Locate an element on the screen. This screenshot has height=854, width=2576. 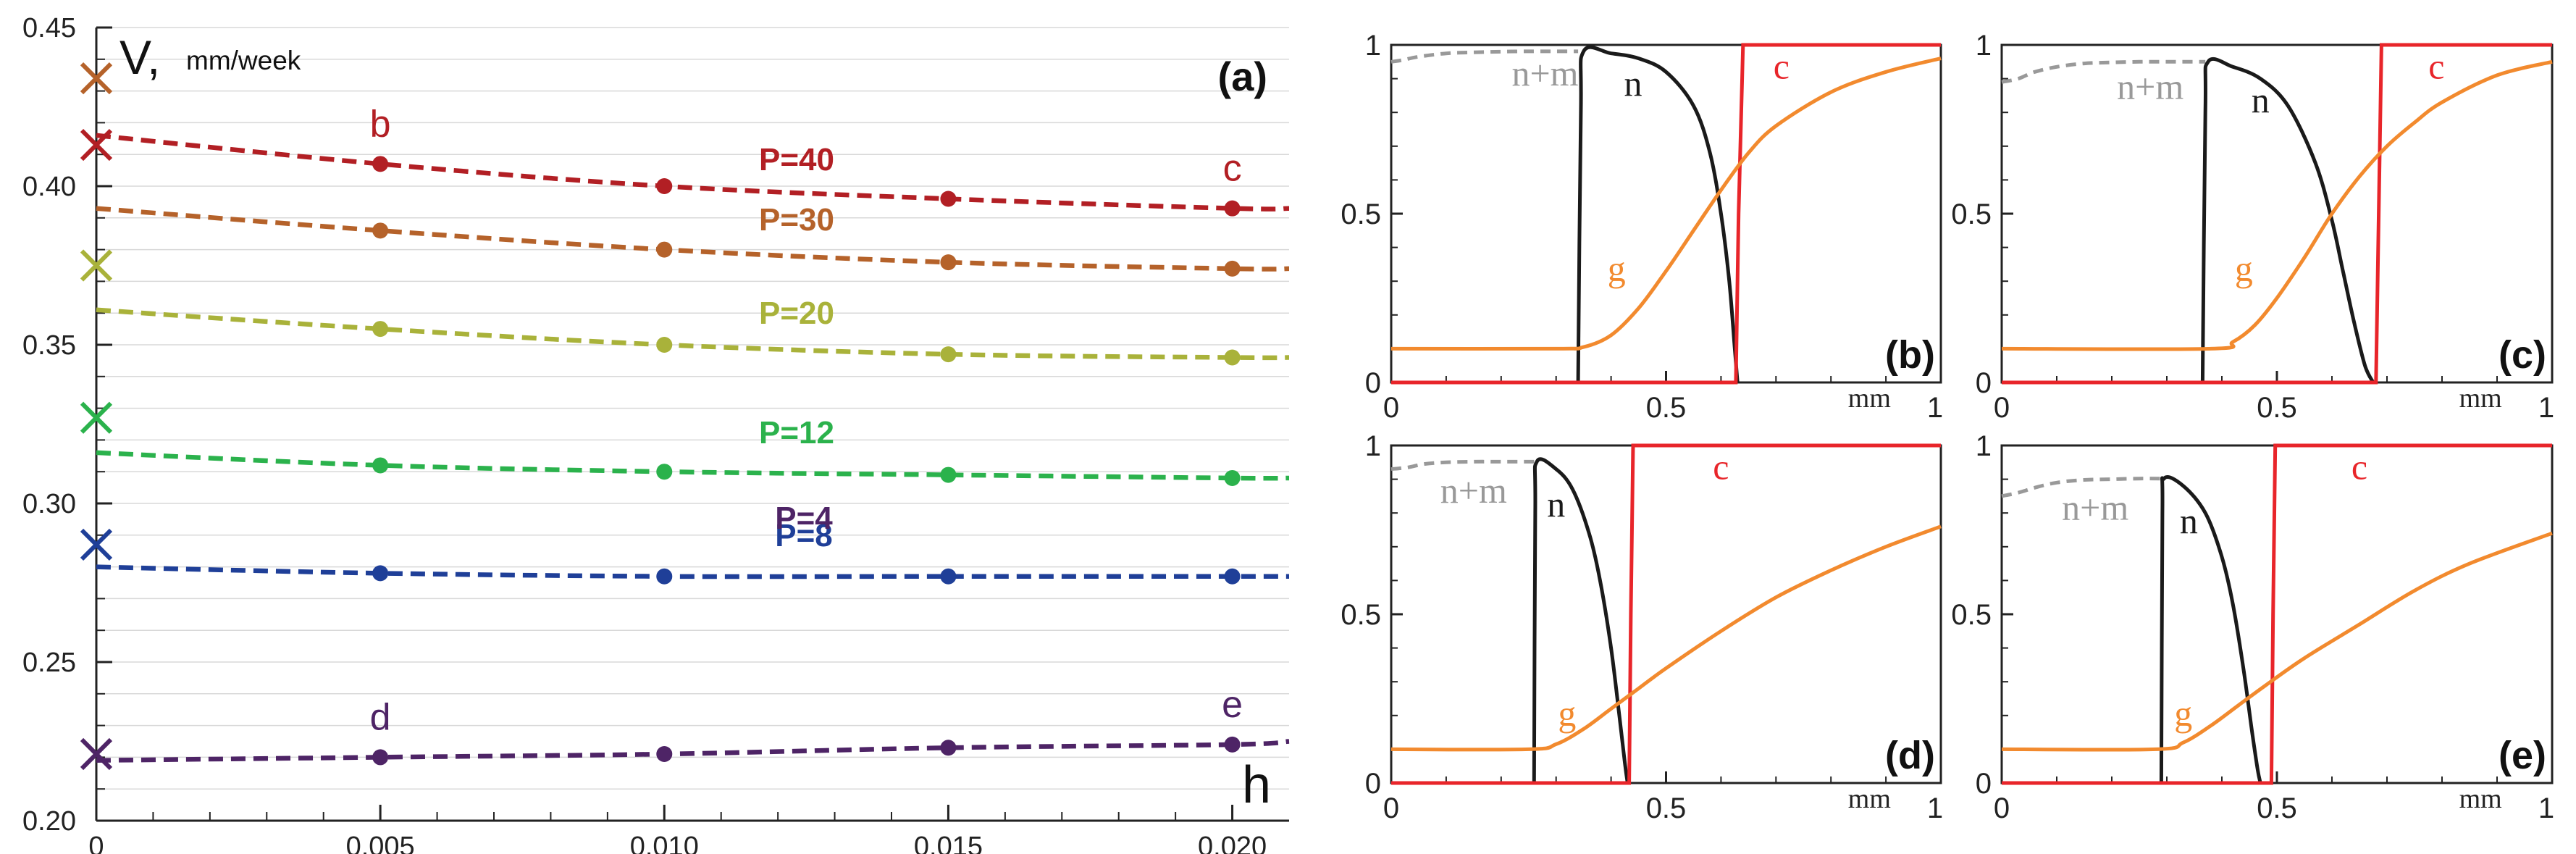
curve-label-n: n is located at coordinates (1556, 504).